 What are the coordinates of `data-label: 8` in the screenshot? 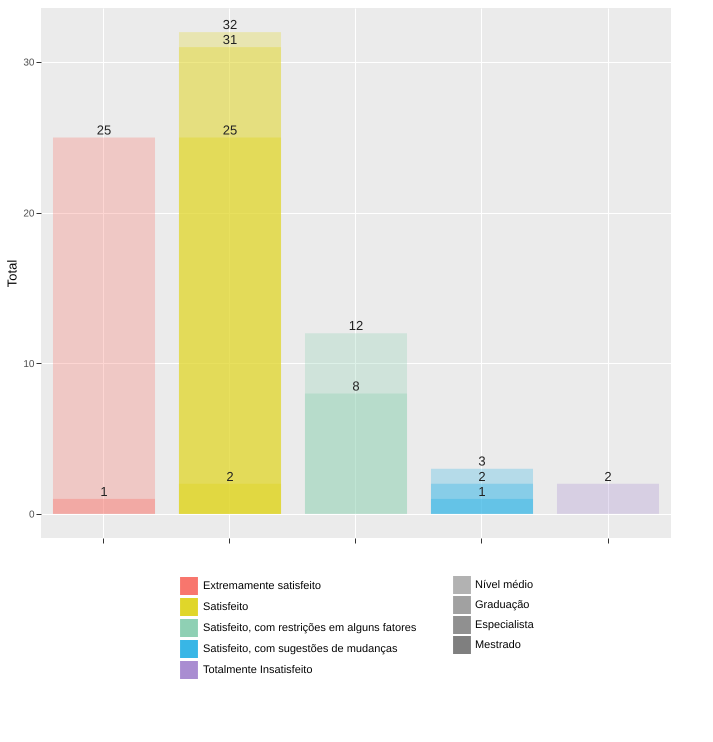 It's located at (356, 386).